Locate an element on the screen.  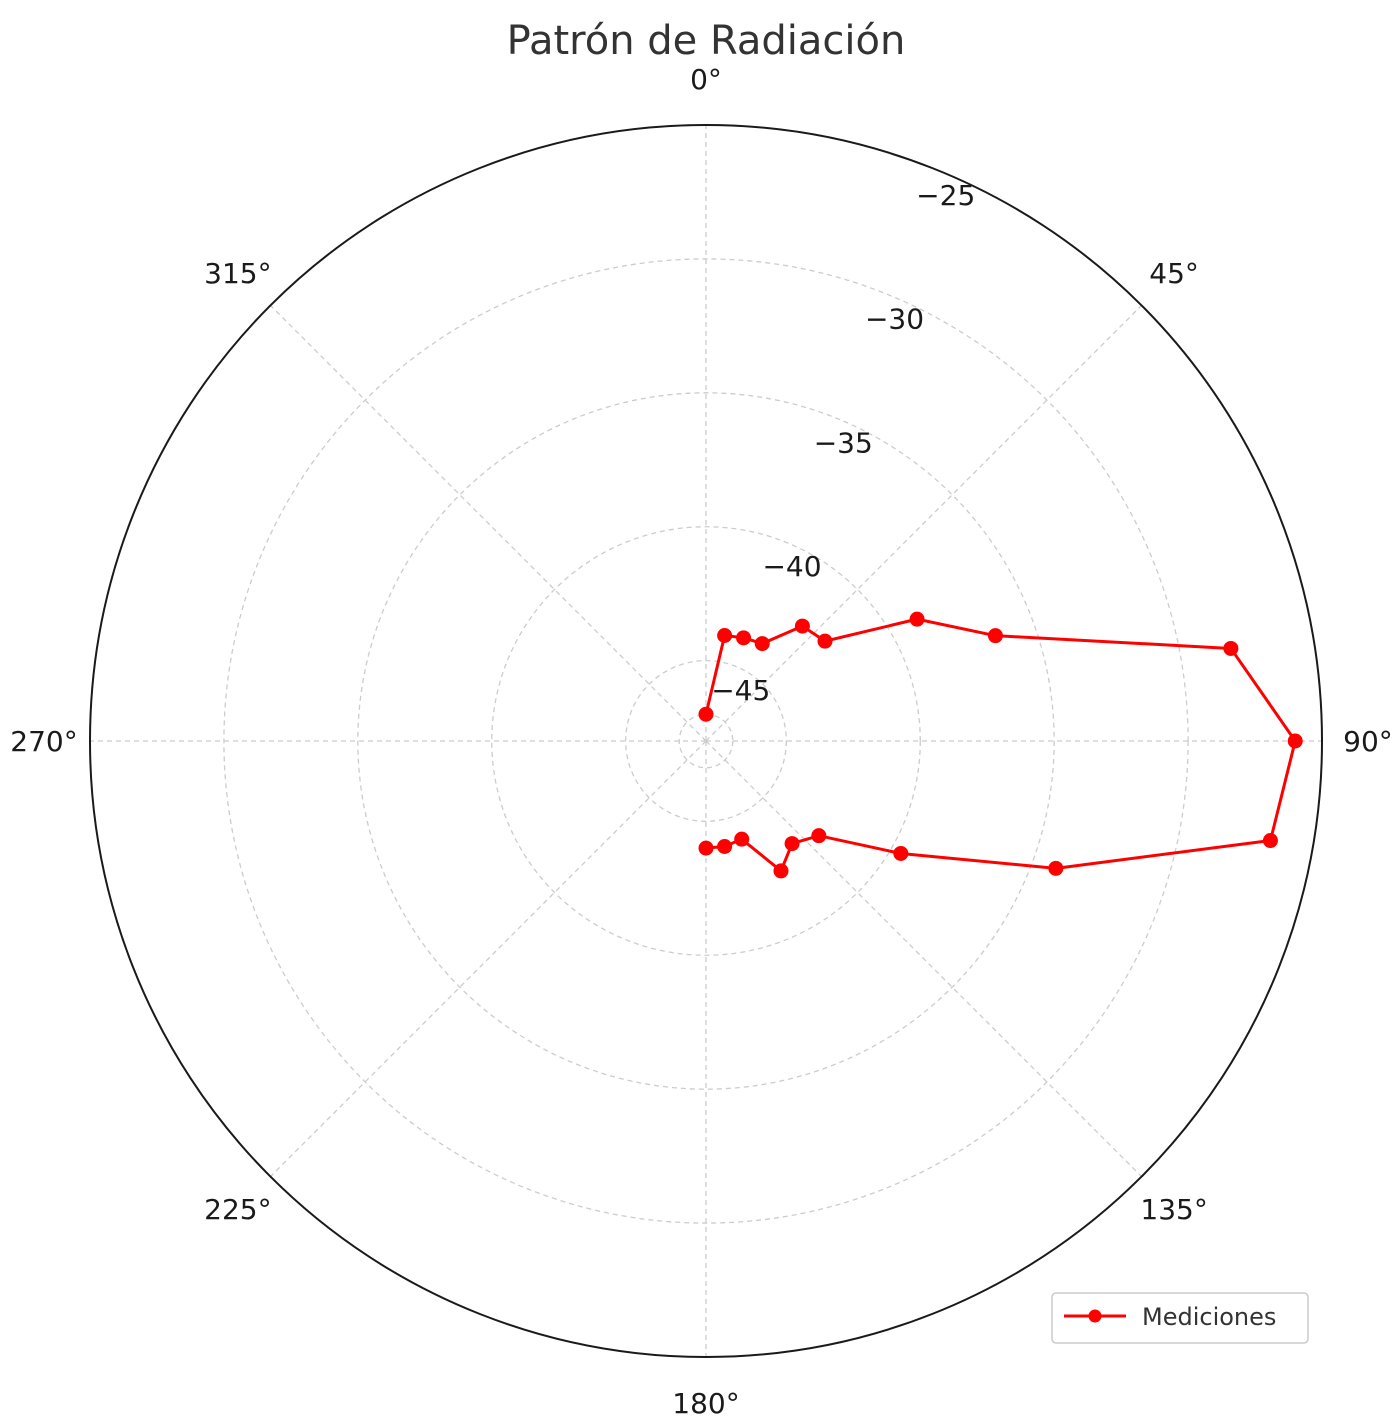
legend: Mediciones is located at coordinates (1180, 1318).